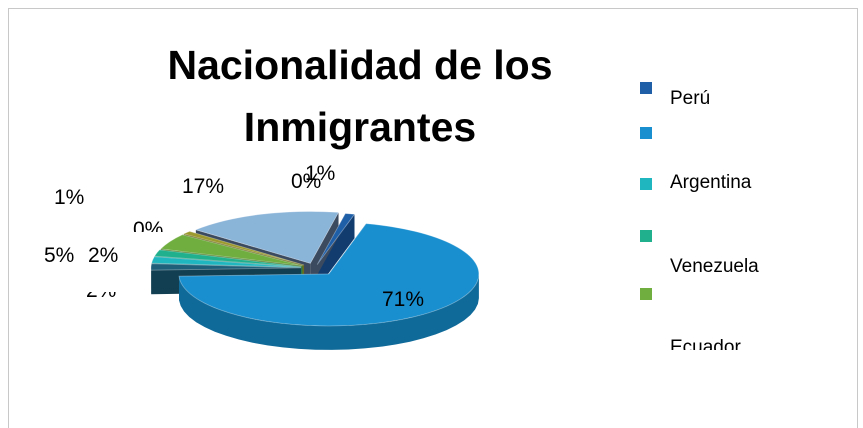 The width and height of the screenshot is (863, 428). I want to click on data-label-0b-clip: 0%, so click(148, 225).